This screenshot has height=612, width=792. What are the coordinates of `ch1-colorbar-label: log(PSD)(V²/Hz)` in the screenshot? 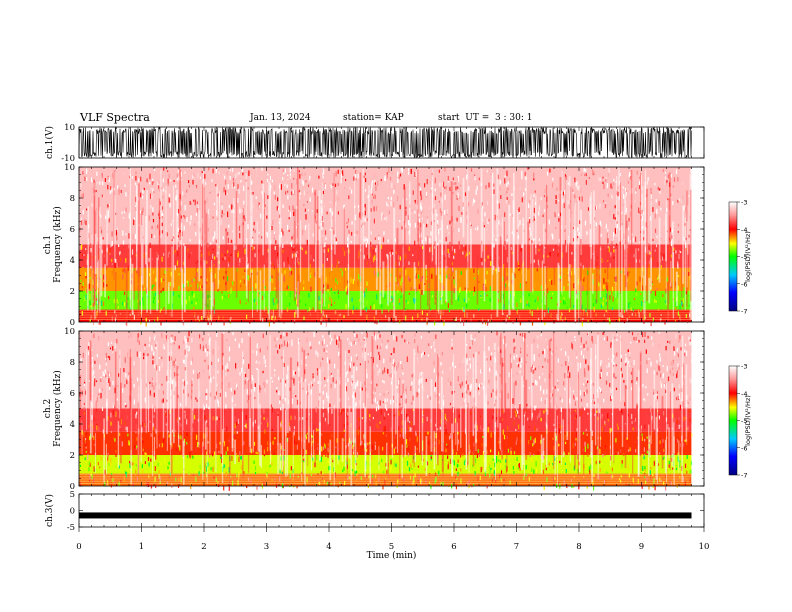 It's located at (748, 256).